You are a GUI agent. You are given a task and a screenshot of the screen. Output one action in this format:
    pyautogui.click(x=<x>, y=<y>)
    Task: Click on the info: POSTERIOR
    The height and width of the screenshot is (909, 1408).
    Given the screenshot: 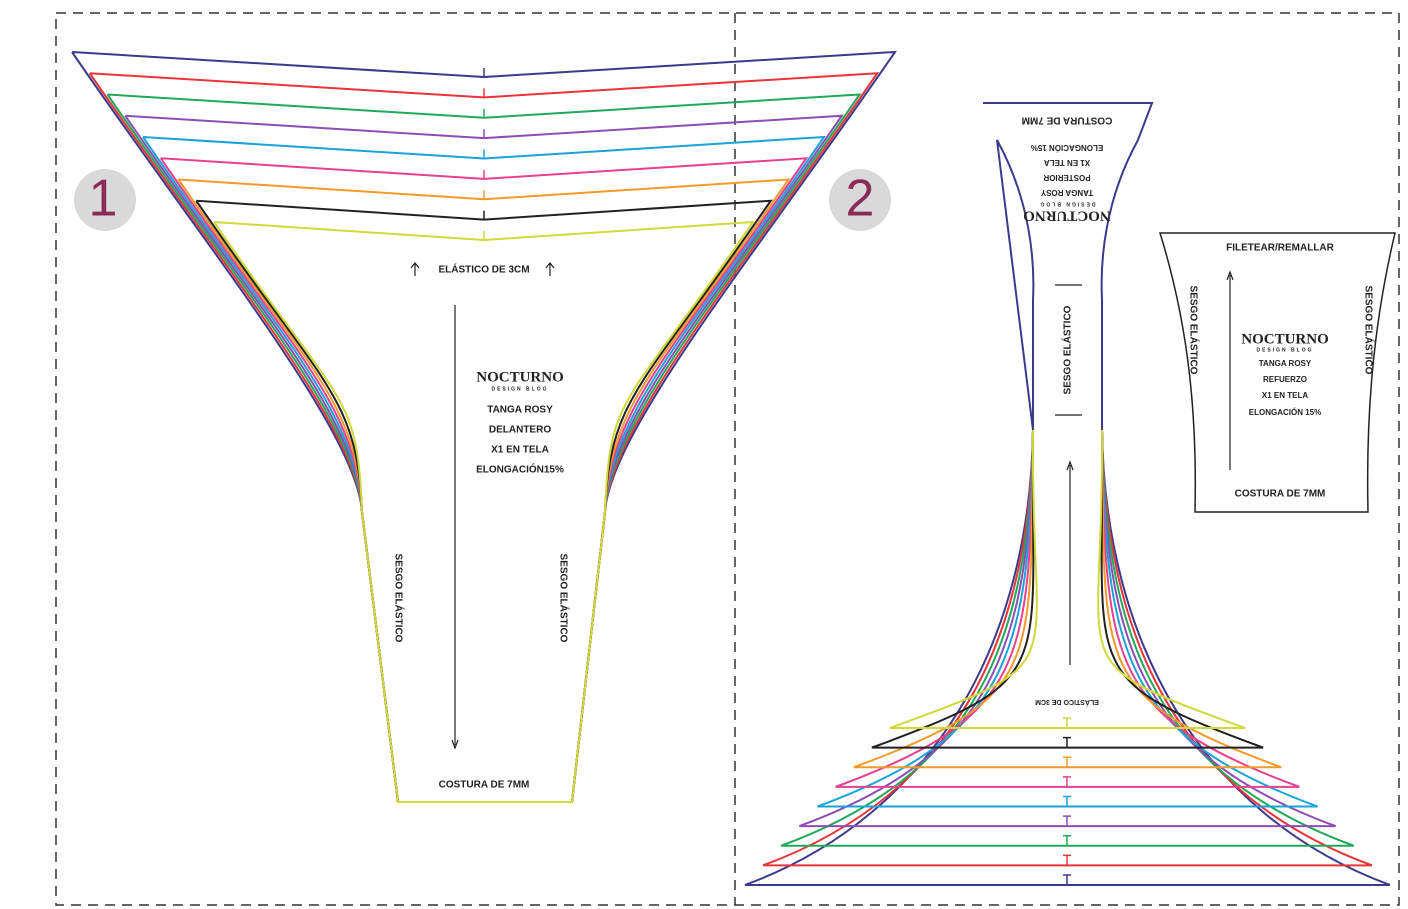 What is the action you would take?
    pyautogui.click(x=1066, y=177)
    